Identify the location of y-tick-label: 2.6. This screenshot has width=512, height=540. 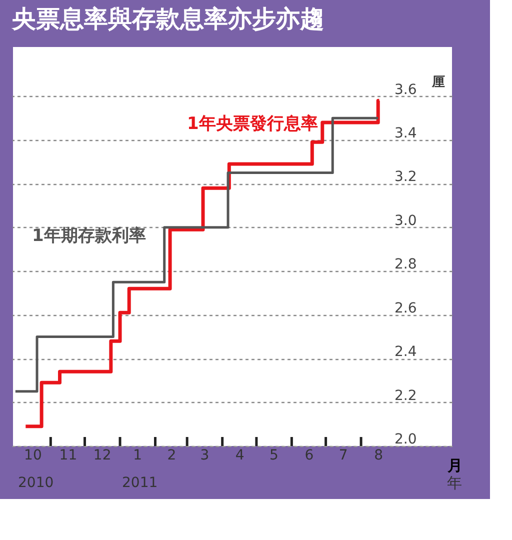
(405, 308).